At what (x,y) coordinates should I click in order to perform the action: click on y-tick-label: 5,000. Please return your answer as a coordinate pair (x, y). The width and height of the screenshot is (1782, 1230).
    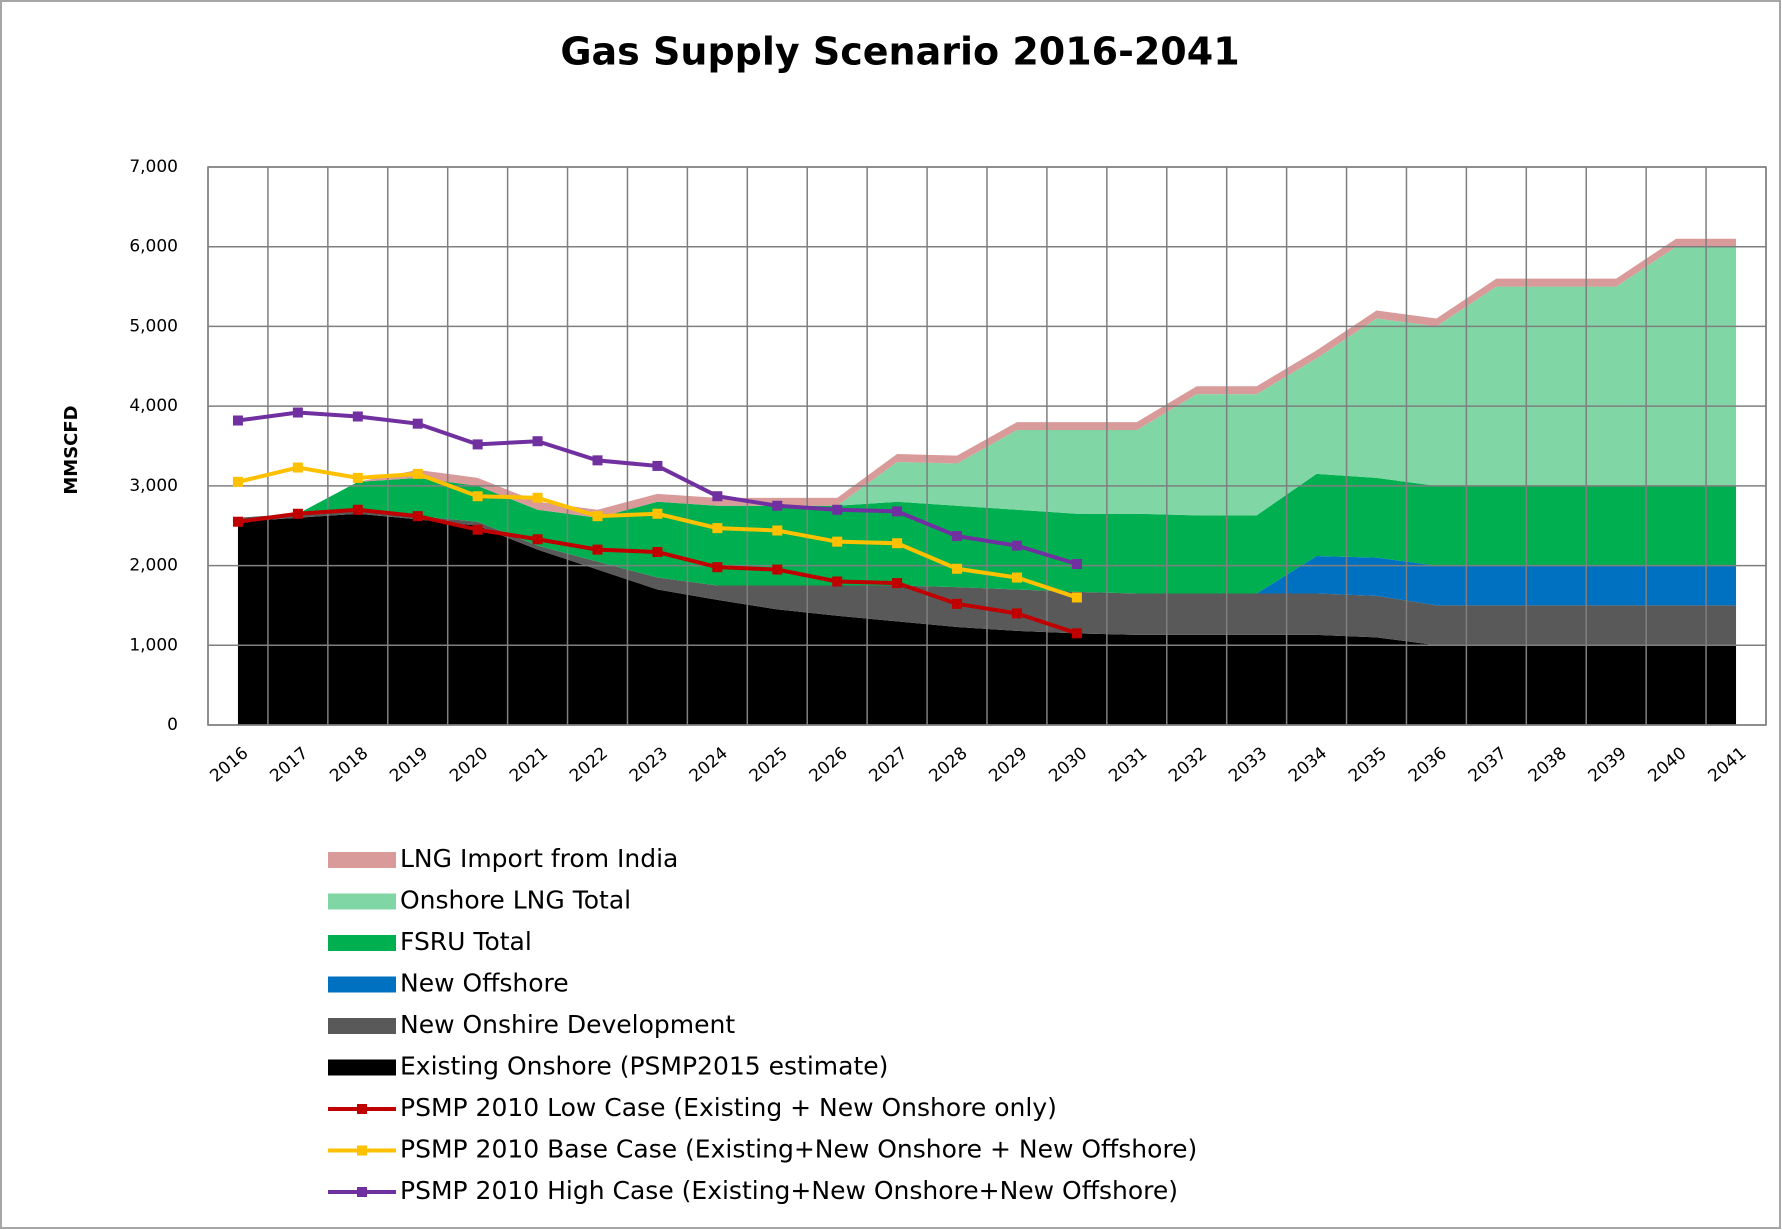
    Looking at the image, I should click on (153, 326).